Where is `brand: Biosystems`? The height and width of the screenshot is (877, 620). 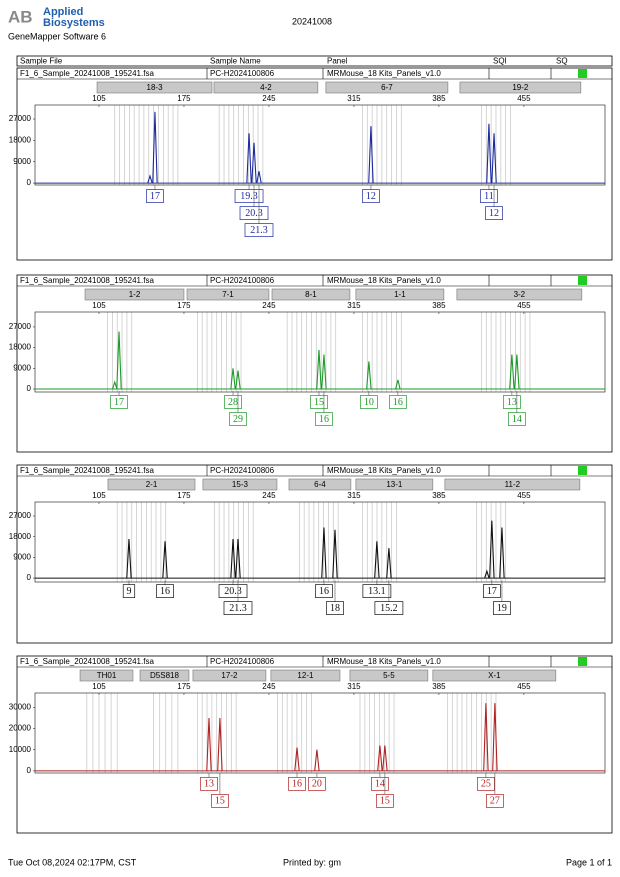 brand: Biosystems is located at coordinates (74, 23).